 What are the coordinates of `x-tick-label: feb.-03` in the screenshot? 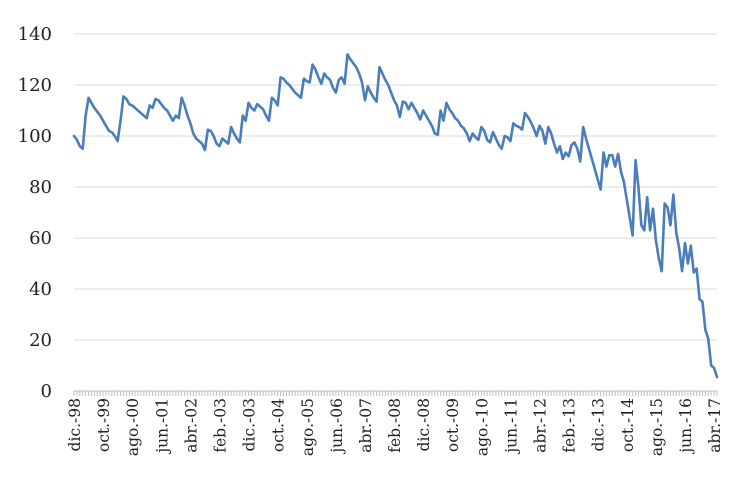 It's located at (220, 425).